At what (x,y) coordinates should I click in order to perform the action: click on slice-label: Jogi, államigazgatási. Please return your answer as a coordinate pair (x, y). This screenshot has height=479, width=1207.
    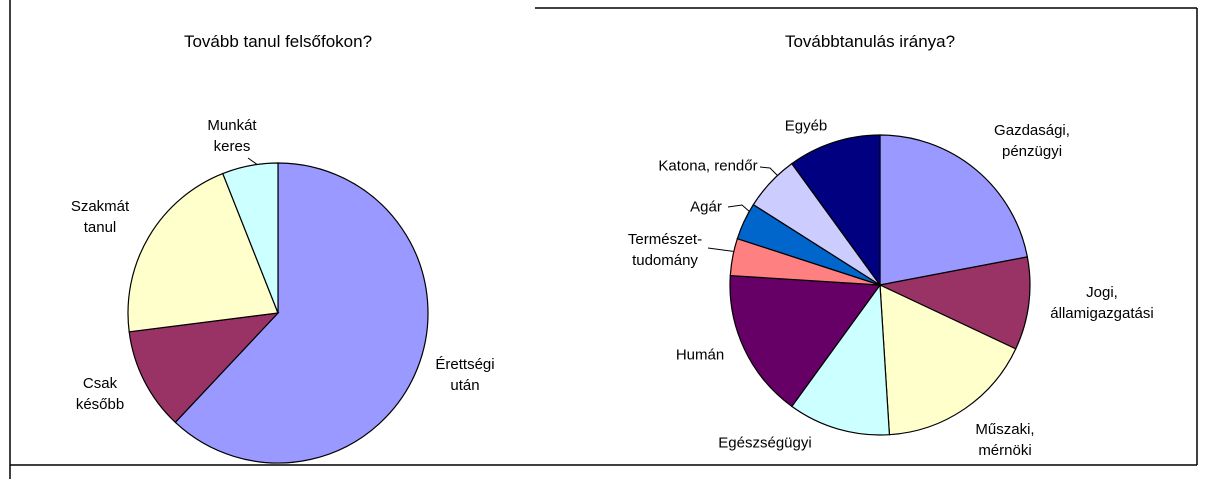
    Looking at the image, I should click on (1102, 303).